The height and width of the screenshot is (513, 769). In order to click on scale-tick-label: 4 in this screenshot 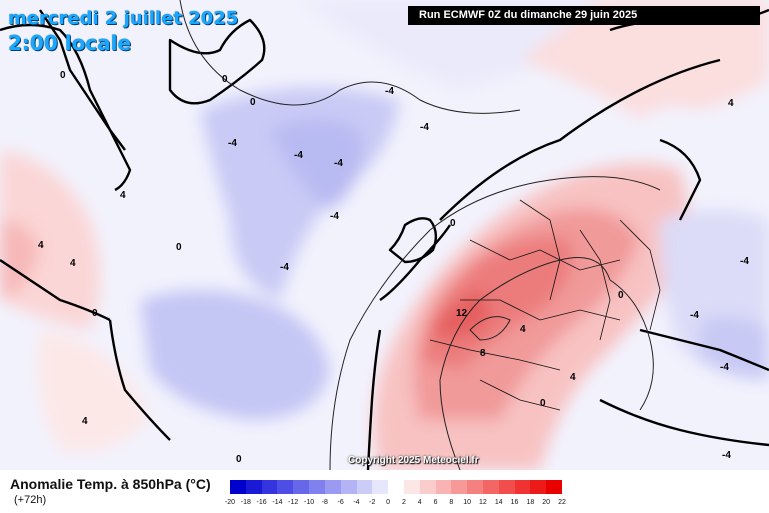, I will do `click(419, 502)`.